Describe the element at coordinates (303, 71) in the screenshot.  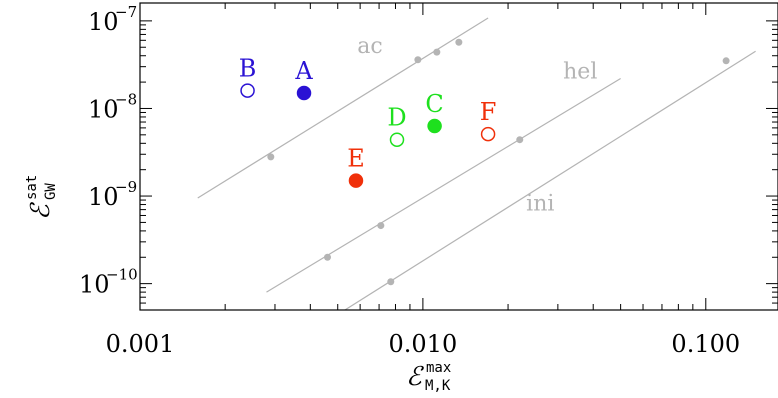
I see `data-point-label-A: A` at that location.